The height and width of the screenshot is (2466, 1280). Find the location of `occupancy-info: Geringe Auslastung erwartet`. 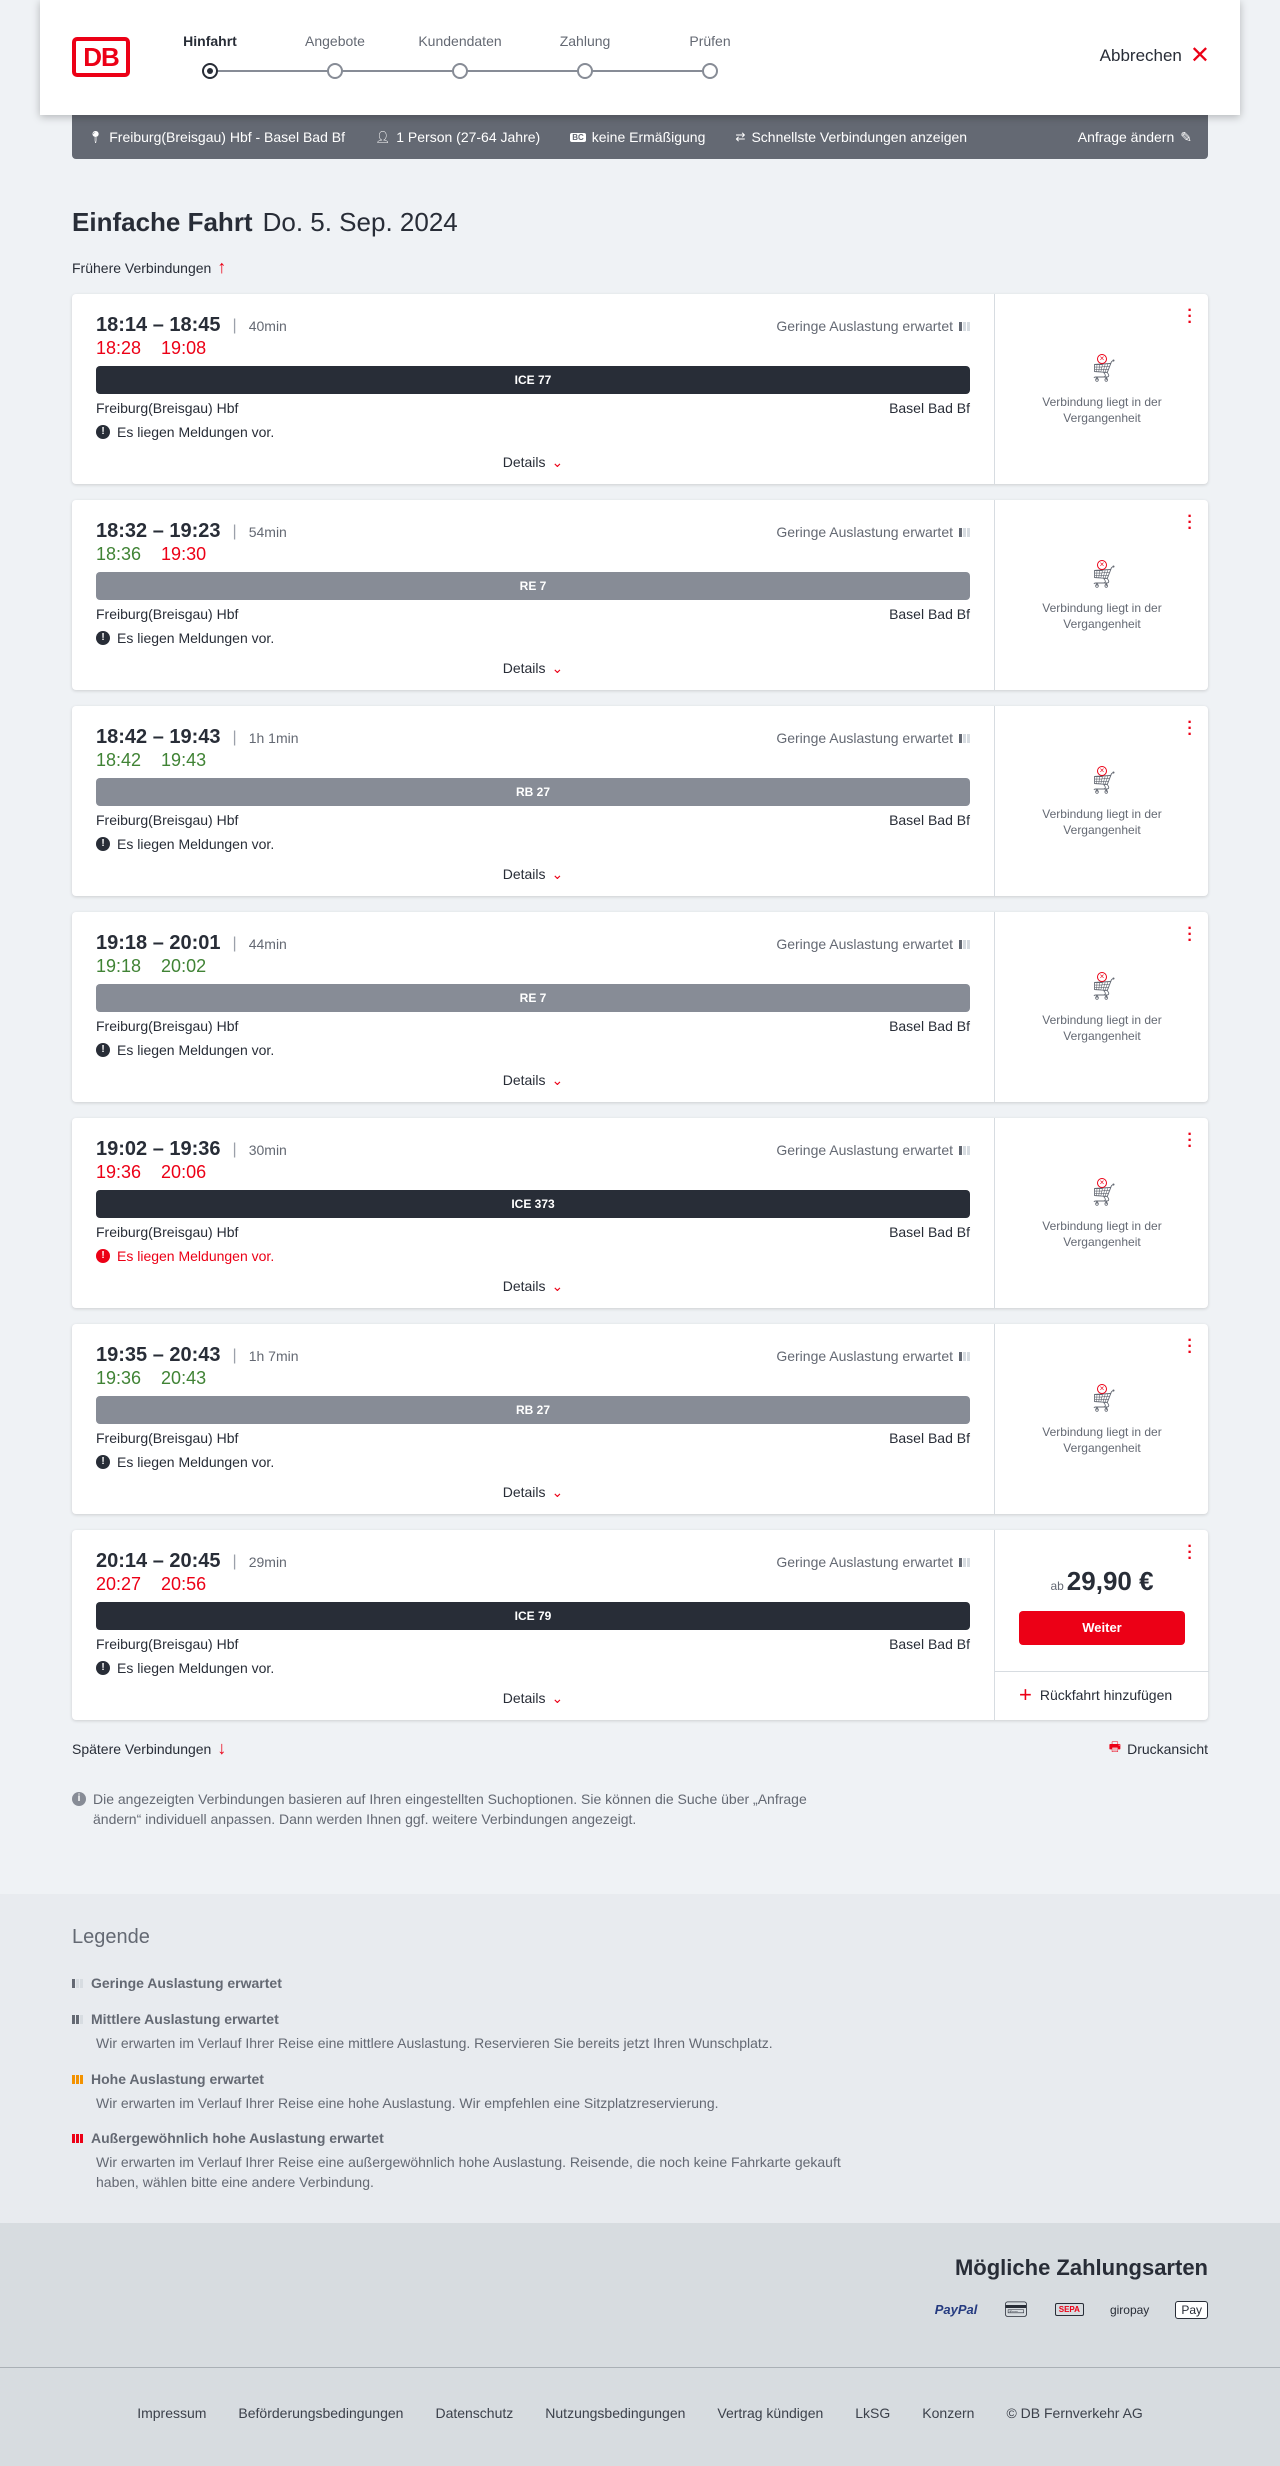

occupancy-info: Geringe Auslastung erwartet is located at coordinates (873, 738).